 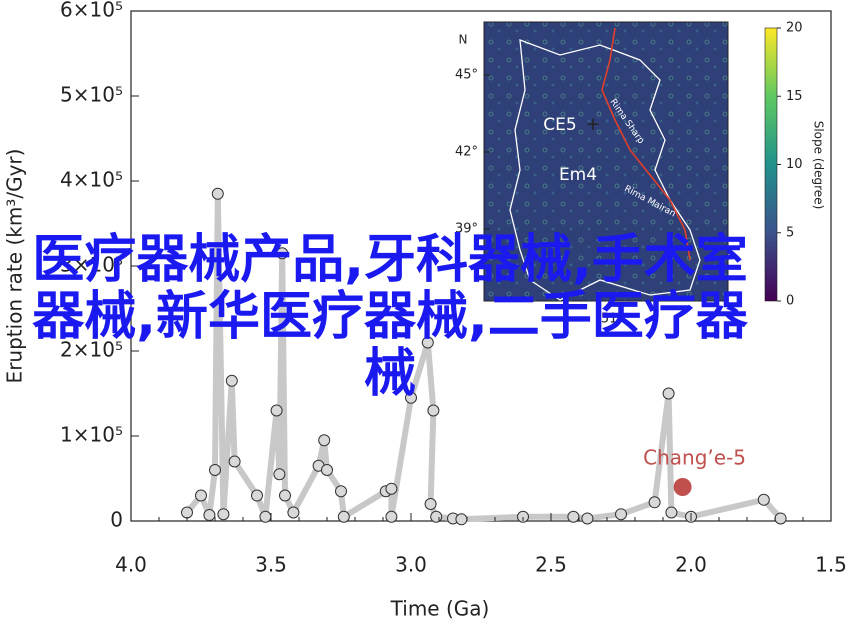 What do you see at coordinates (131, 565) in the screenshot?
I see `x-tick-label: 4.0` at bounding box center [131, 565].